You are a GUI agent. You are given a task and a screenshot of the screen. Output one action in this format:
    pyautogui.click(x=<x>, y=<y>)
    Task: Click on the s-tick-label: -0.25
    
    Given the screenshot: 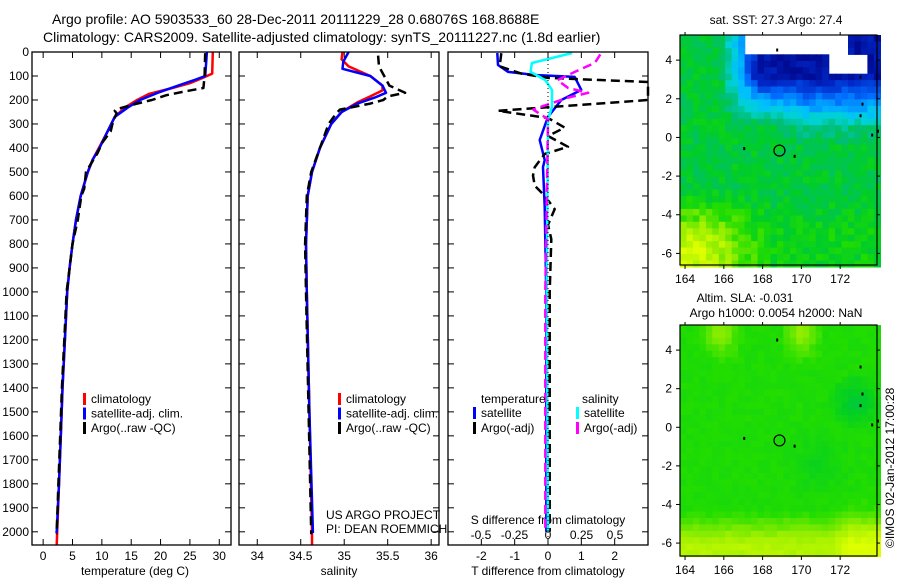 What is the action you would take?
    pyautogui.click(x=515, y=535)
    